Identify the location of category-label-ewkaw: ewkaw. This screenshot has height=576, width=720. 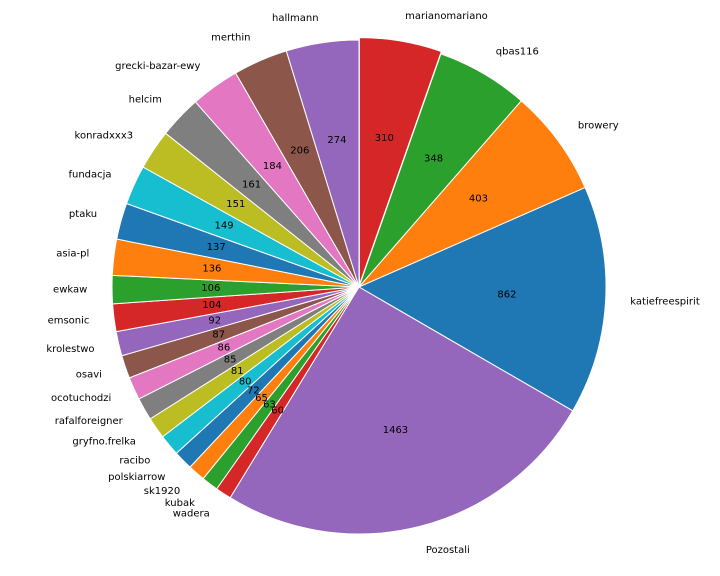
(70, 289).